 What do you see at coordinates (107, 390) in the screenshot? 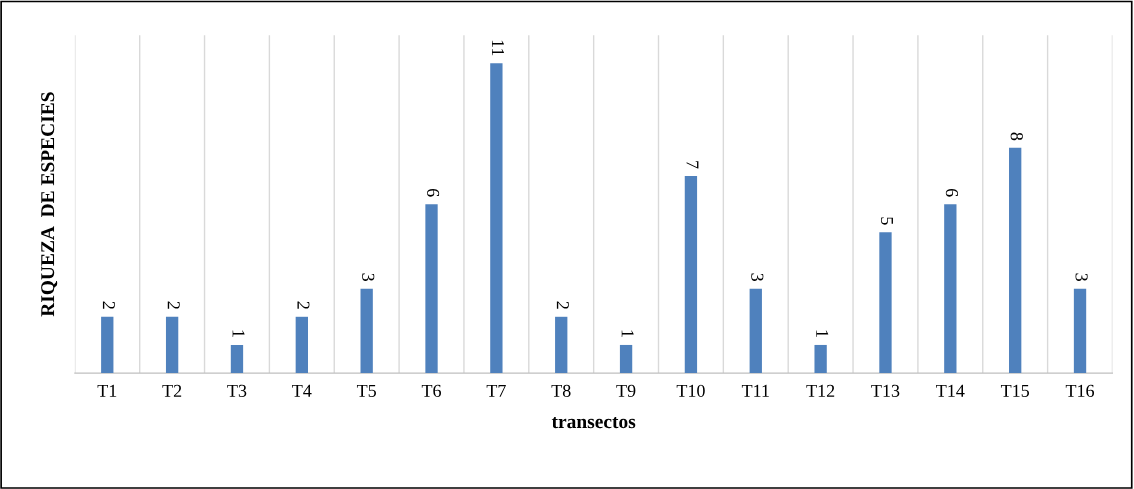
I see `x-tick-label: T1` at bounding box center [107, 390].